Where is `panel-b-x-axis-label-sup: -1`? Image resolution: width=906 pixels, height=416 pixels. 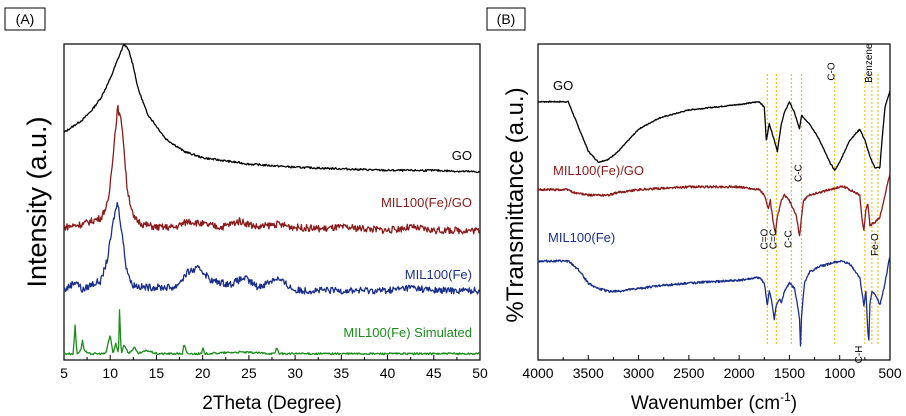
panel-b-x-axis-label-sup: -1 is located at coordinates (785, 397).